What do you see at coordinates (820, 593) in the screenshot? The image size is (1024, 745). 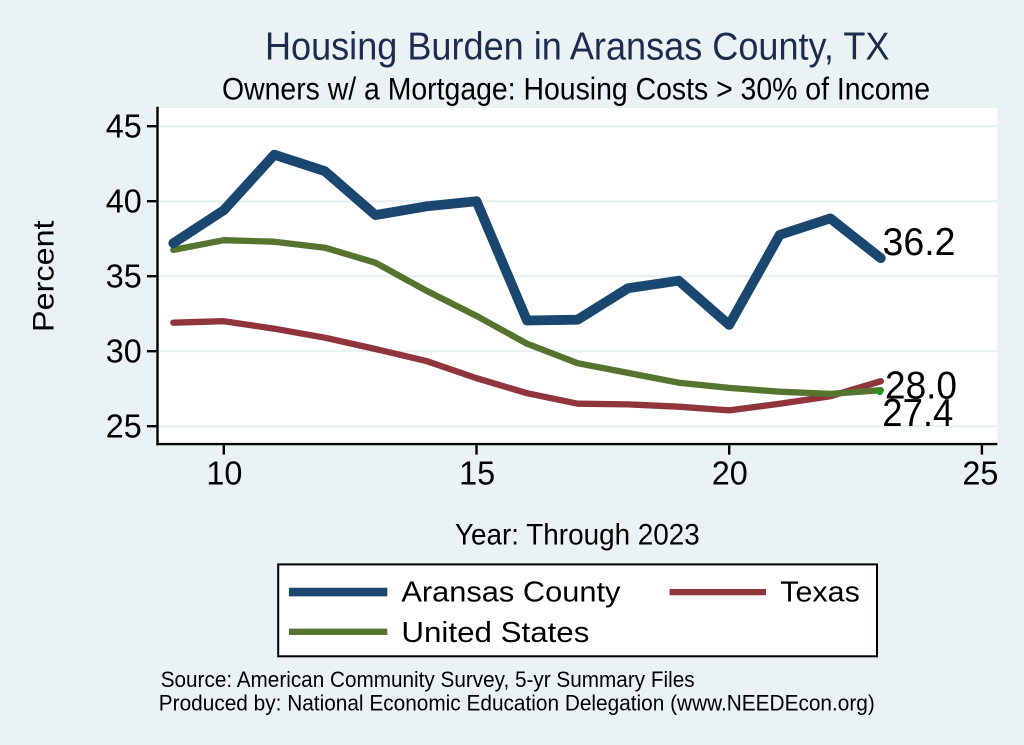 I see `svg-text: Texas` at bounding box center [820, 593].